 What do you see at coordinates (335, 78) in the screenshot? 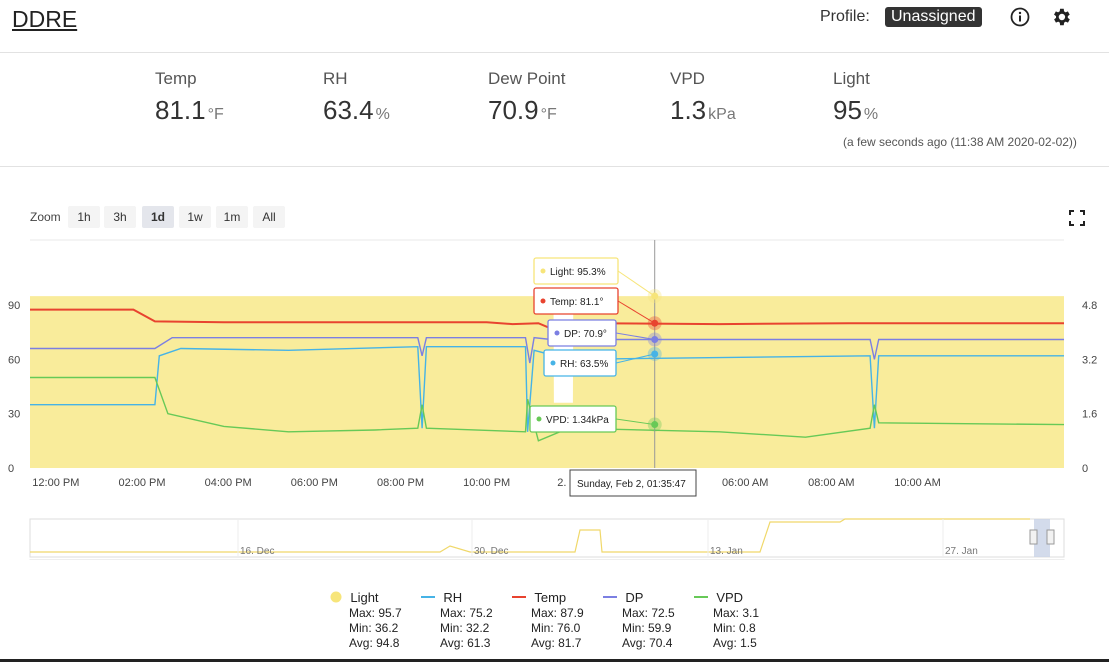
I see `stat-label: RH` at bounding box center [335, 78].